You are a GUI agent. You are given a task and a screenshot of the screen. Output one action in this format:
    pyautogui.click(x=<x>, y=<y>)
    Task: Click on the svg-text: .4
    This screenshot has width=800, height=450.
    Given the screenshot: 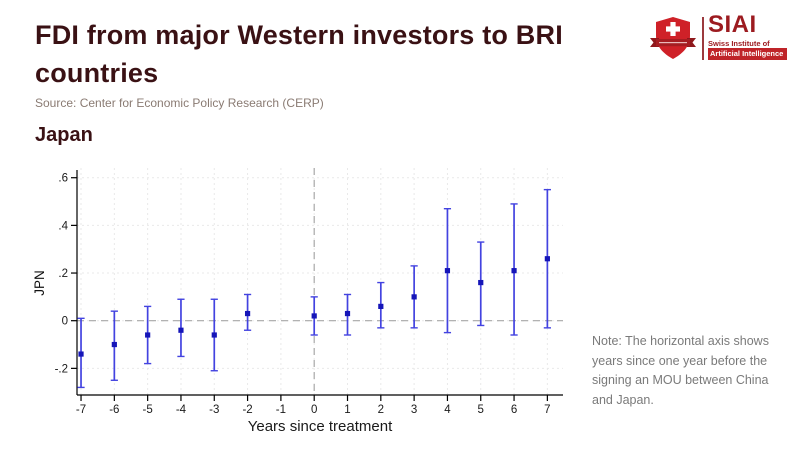 What is the action you would take?
    pyautogui.click(x=63, y=226)
    